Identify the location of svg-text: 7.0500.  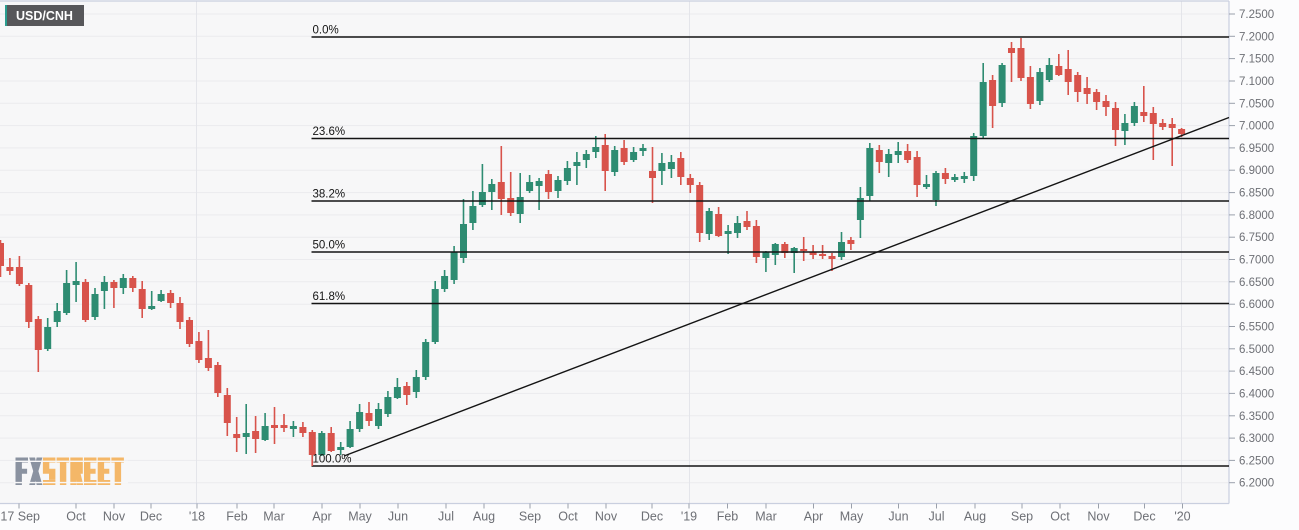
(1256, 104).